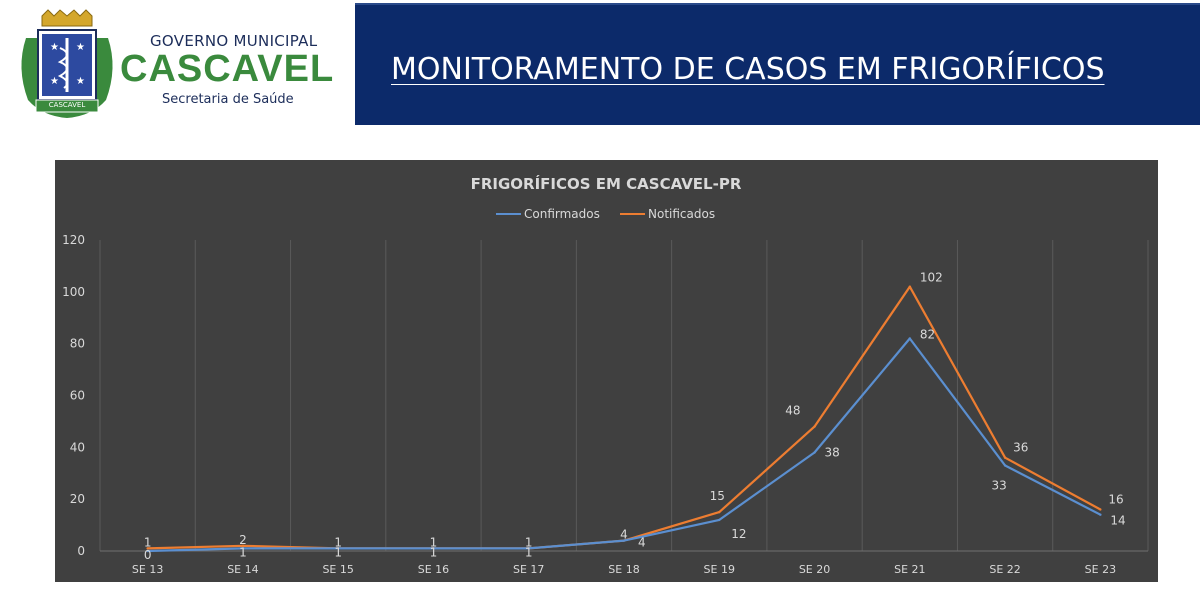 The width and height of the screenshot is (1200, 600). I want to click on x-tick-label: SE 18, so click(623, 569).